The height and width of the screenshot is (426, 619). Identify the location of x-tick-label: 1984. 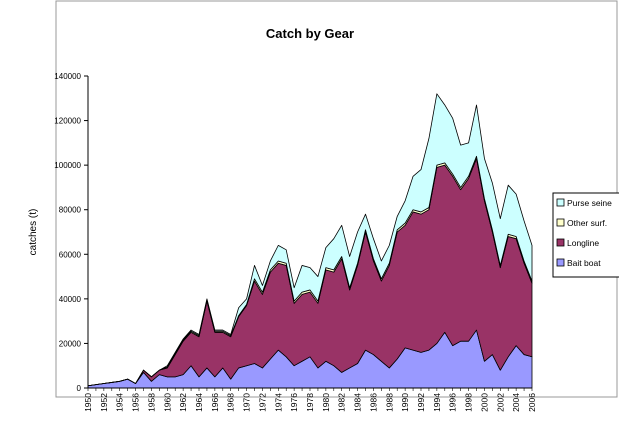
(358, 402).